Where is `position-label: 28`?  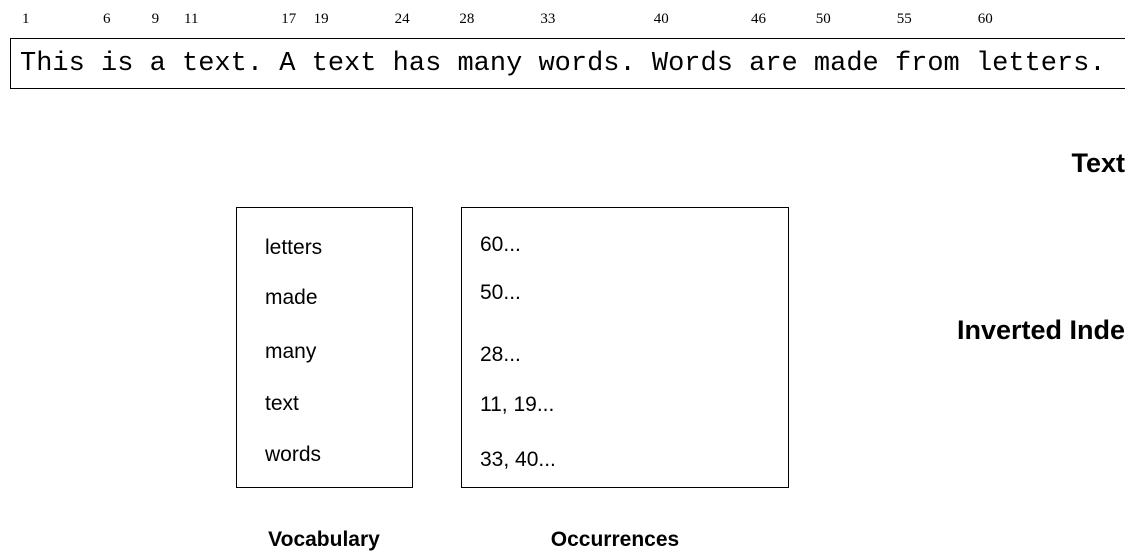 position-label: 28 is located at coordinates (467, 19).